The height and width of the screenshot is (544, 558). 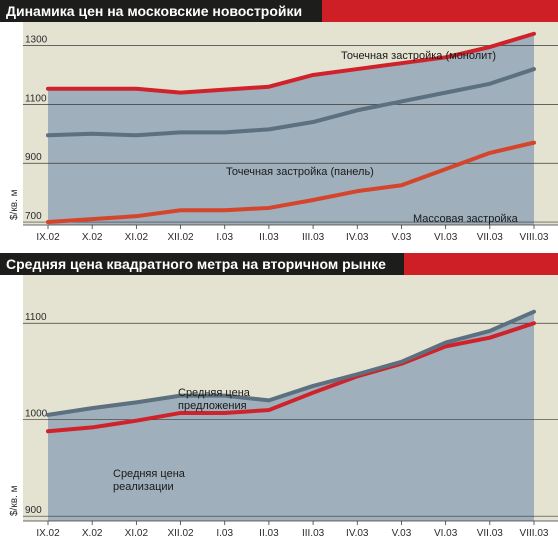 I want to click on y-tick-label: 1300, so click(x=36, y=40).